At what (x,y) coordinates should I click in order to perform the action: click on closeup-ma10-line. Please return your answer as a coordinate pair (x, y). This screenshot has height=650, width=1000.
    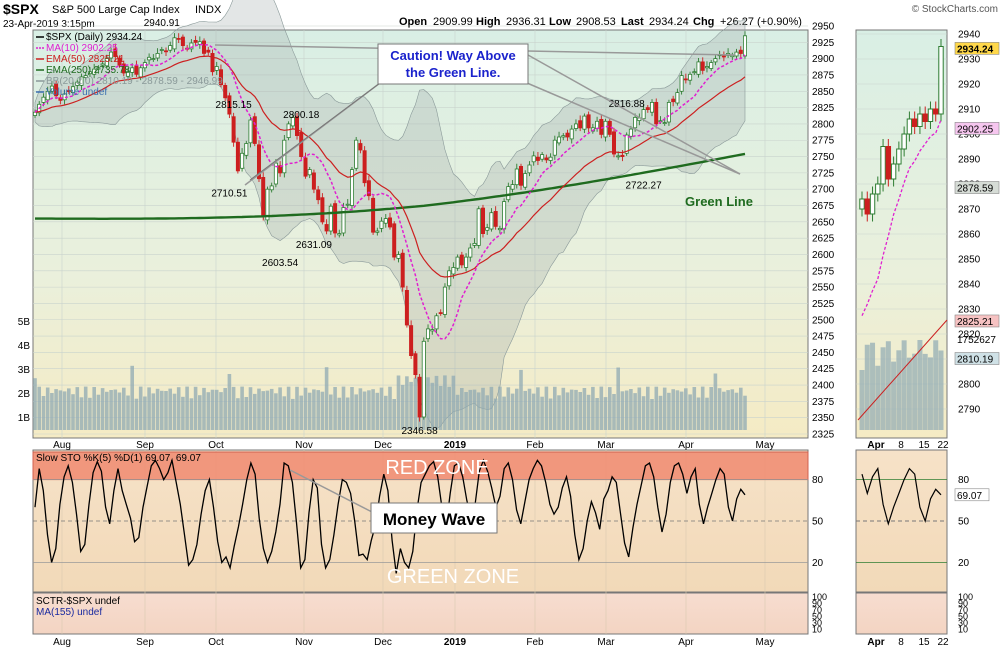
    Looking at the image, I should click on (901, 217).